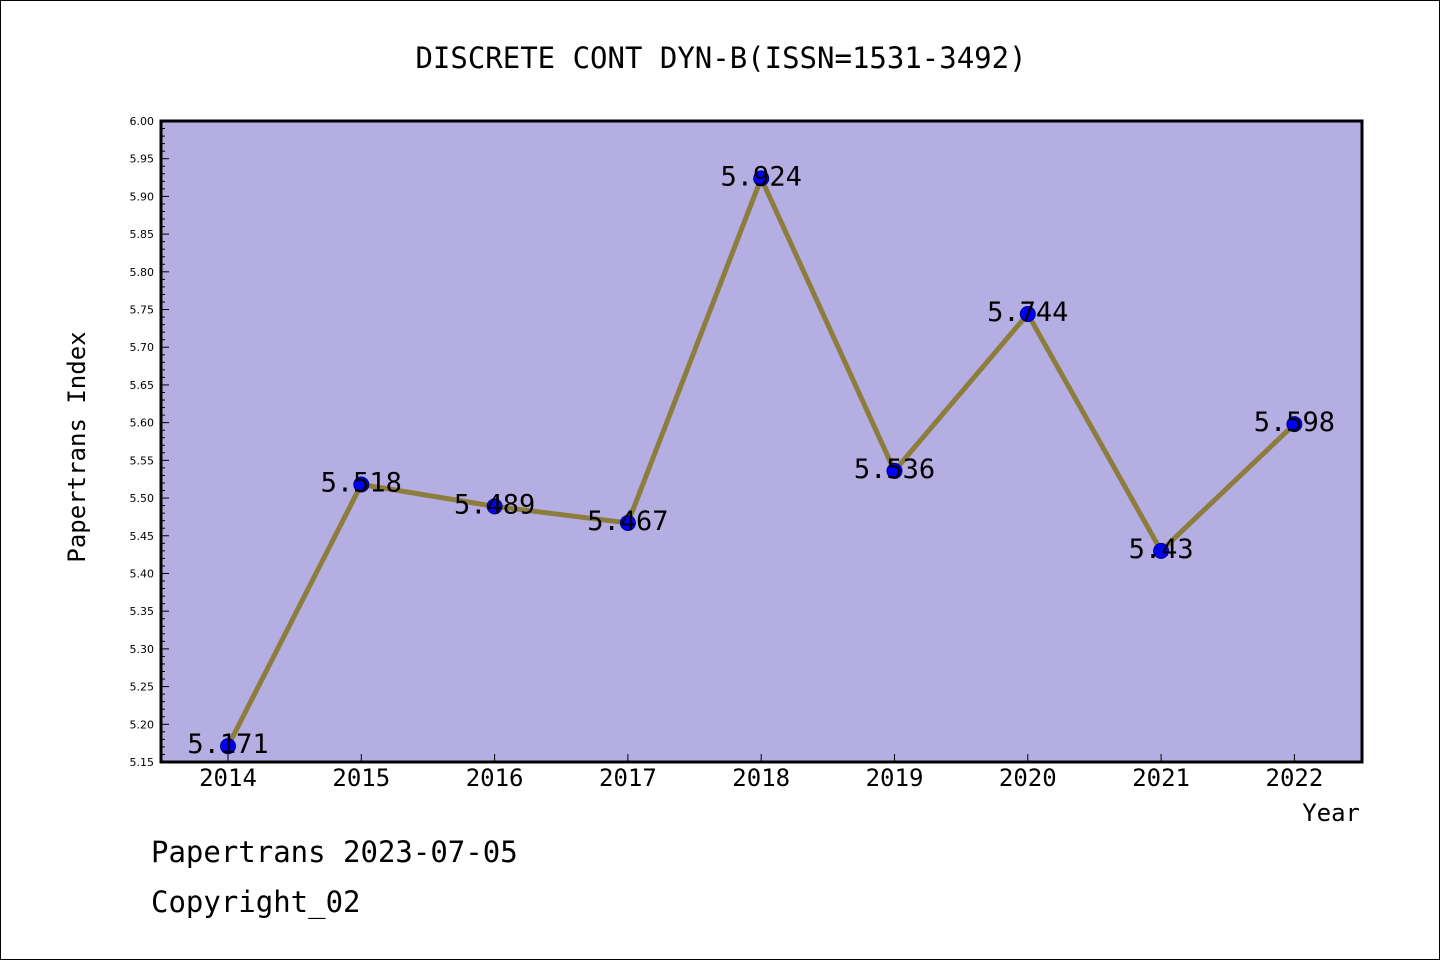 The image size is (1440, 961). I want to click on y-tick-label: 5.50, so click(142, 498).